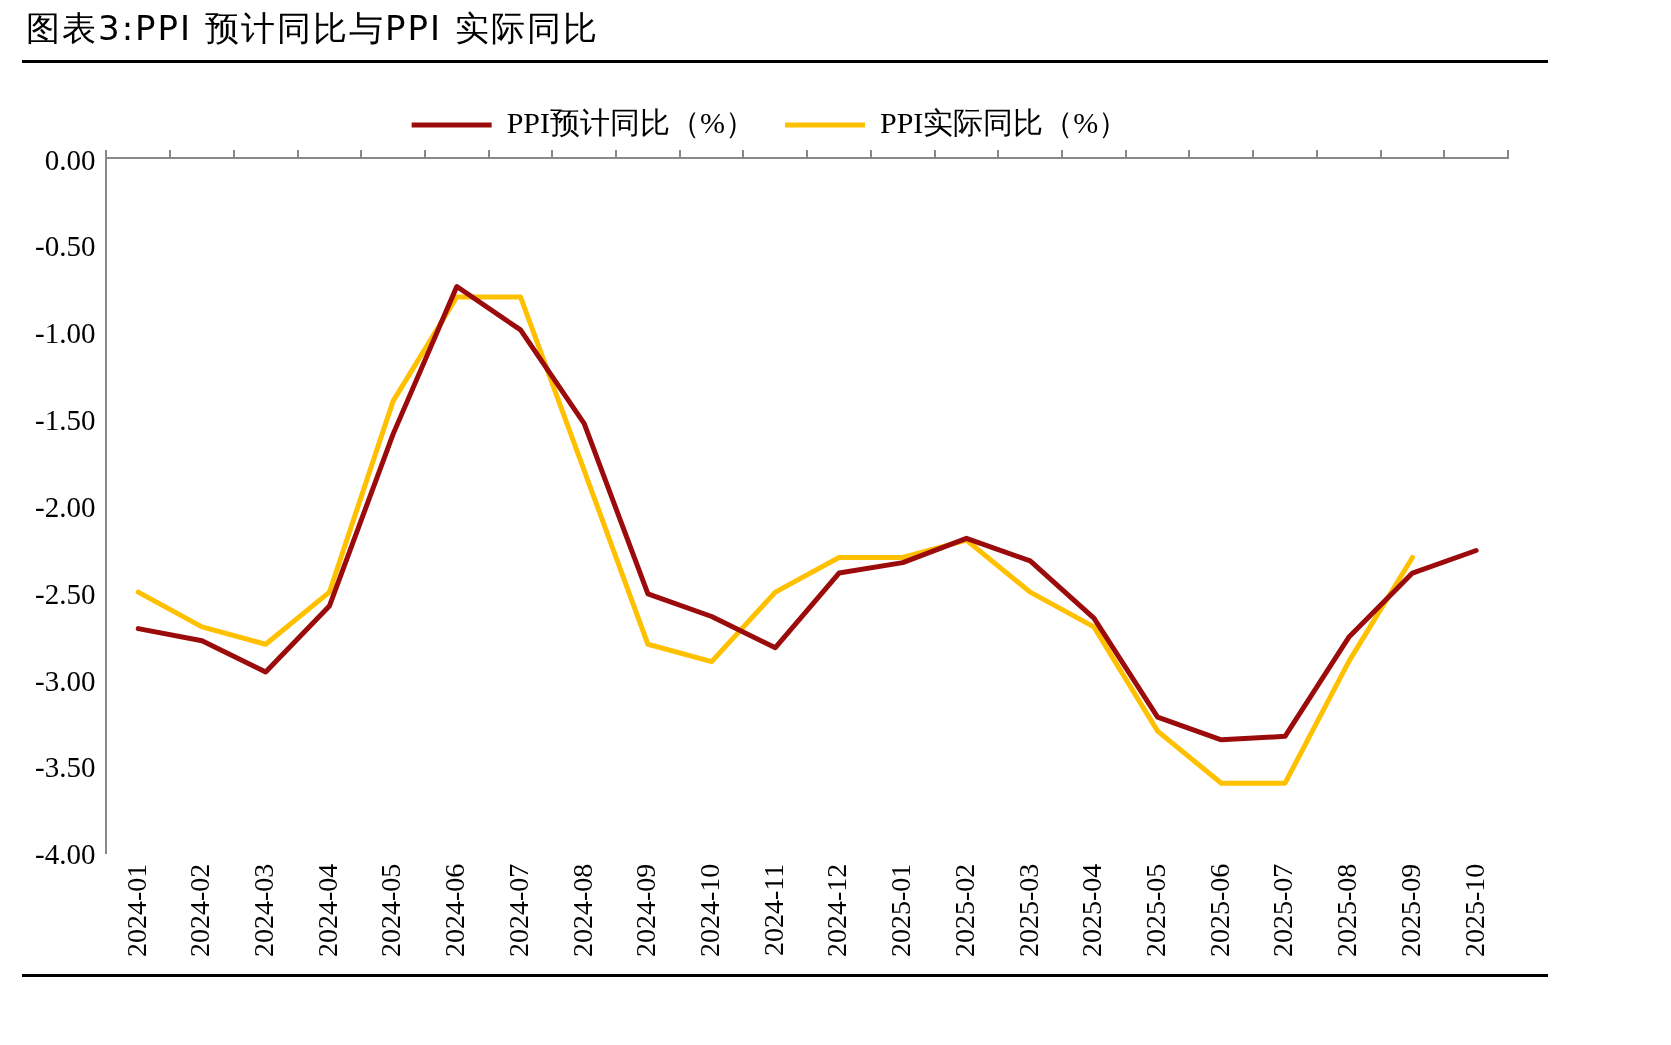  I want to click on x-tick-label: 2025-10, so click(1474, 910).